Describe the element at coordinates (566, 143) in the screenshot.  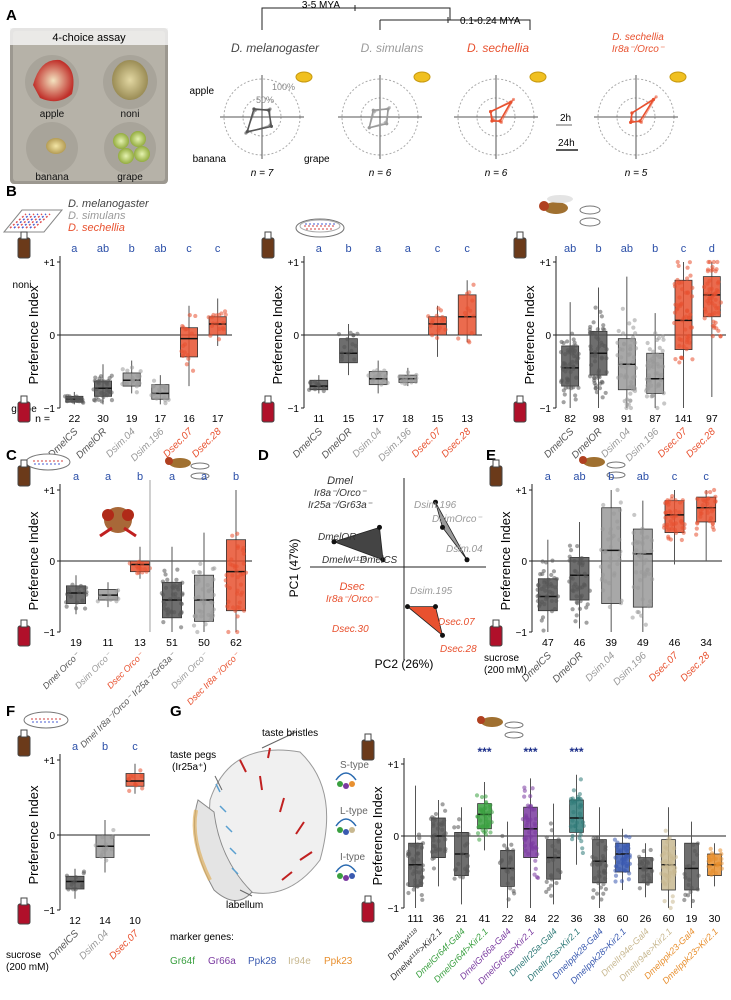
I see `legend-24h: 24h` at that location.